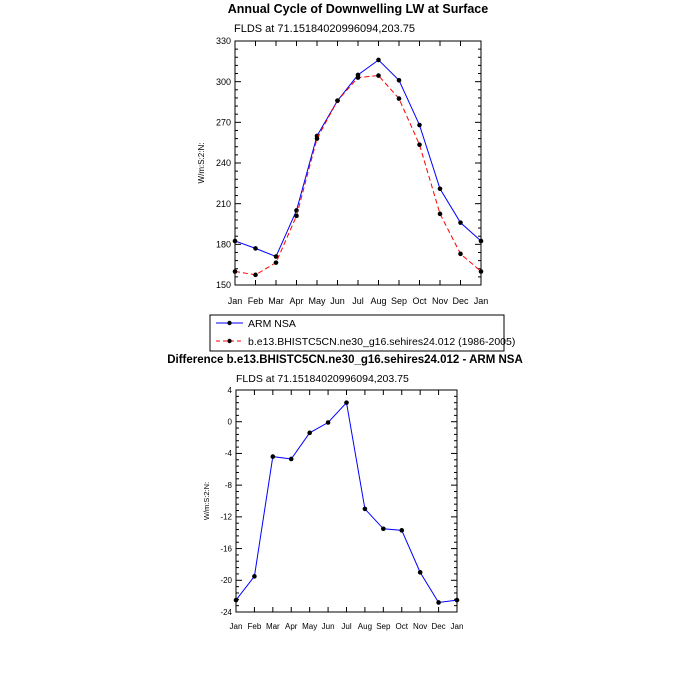 The image size is (700, 700). Describe the element at coordinates (229, 453) in the screenshot. I see `y-tick-label: -4` at that location.